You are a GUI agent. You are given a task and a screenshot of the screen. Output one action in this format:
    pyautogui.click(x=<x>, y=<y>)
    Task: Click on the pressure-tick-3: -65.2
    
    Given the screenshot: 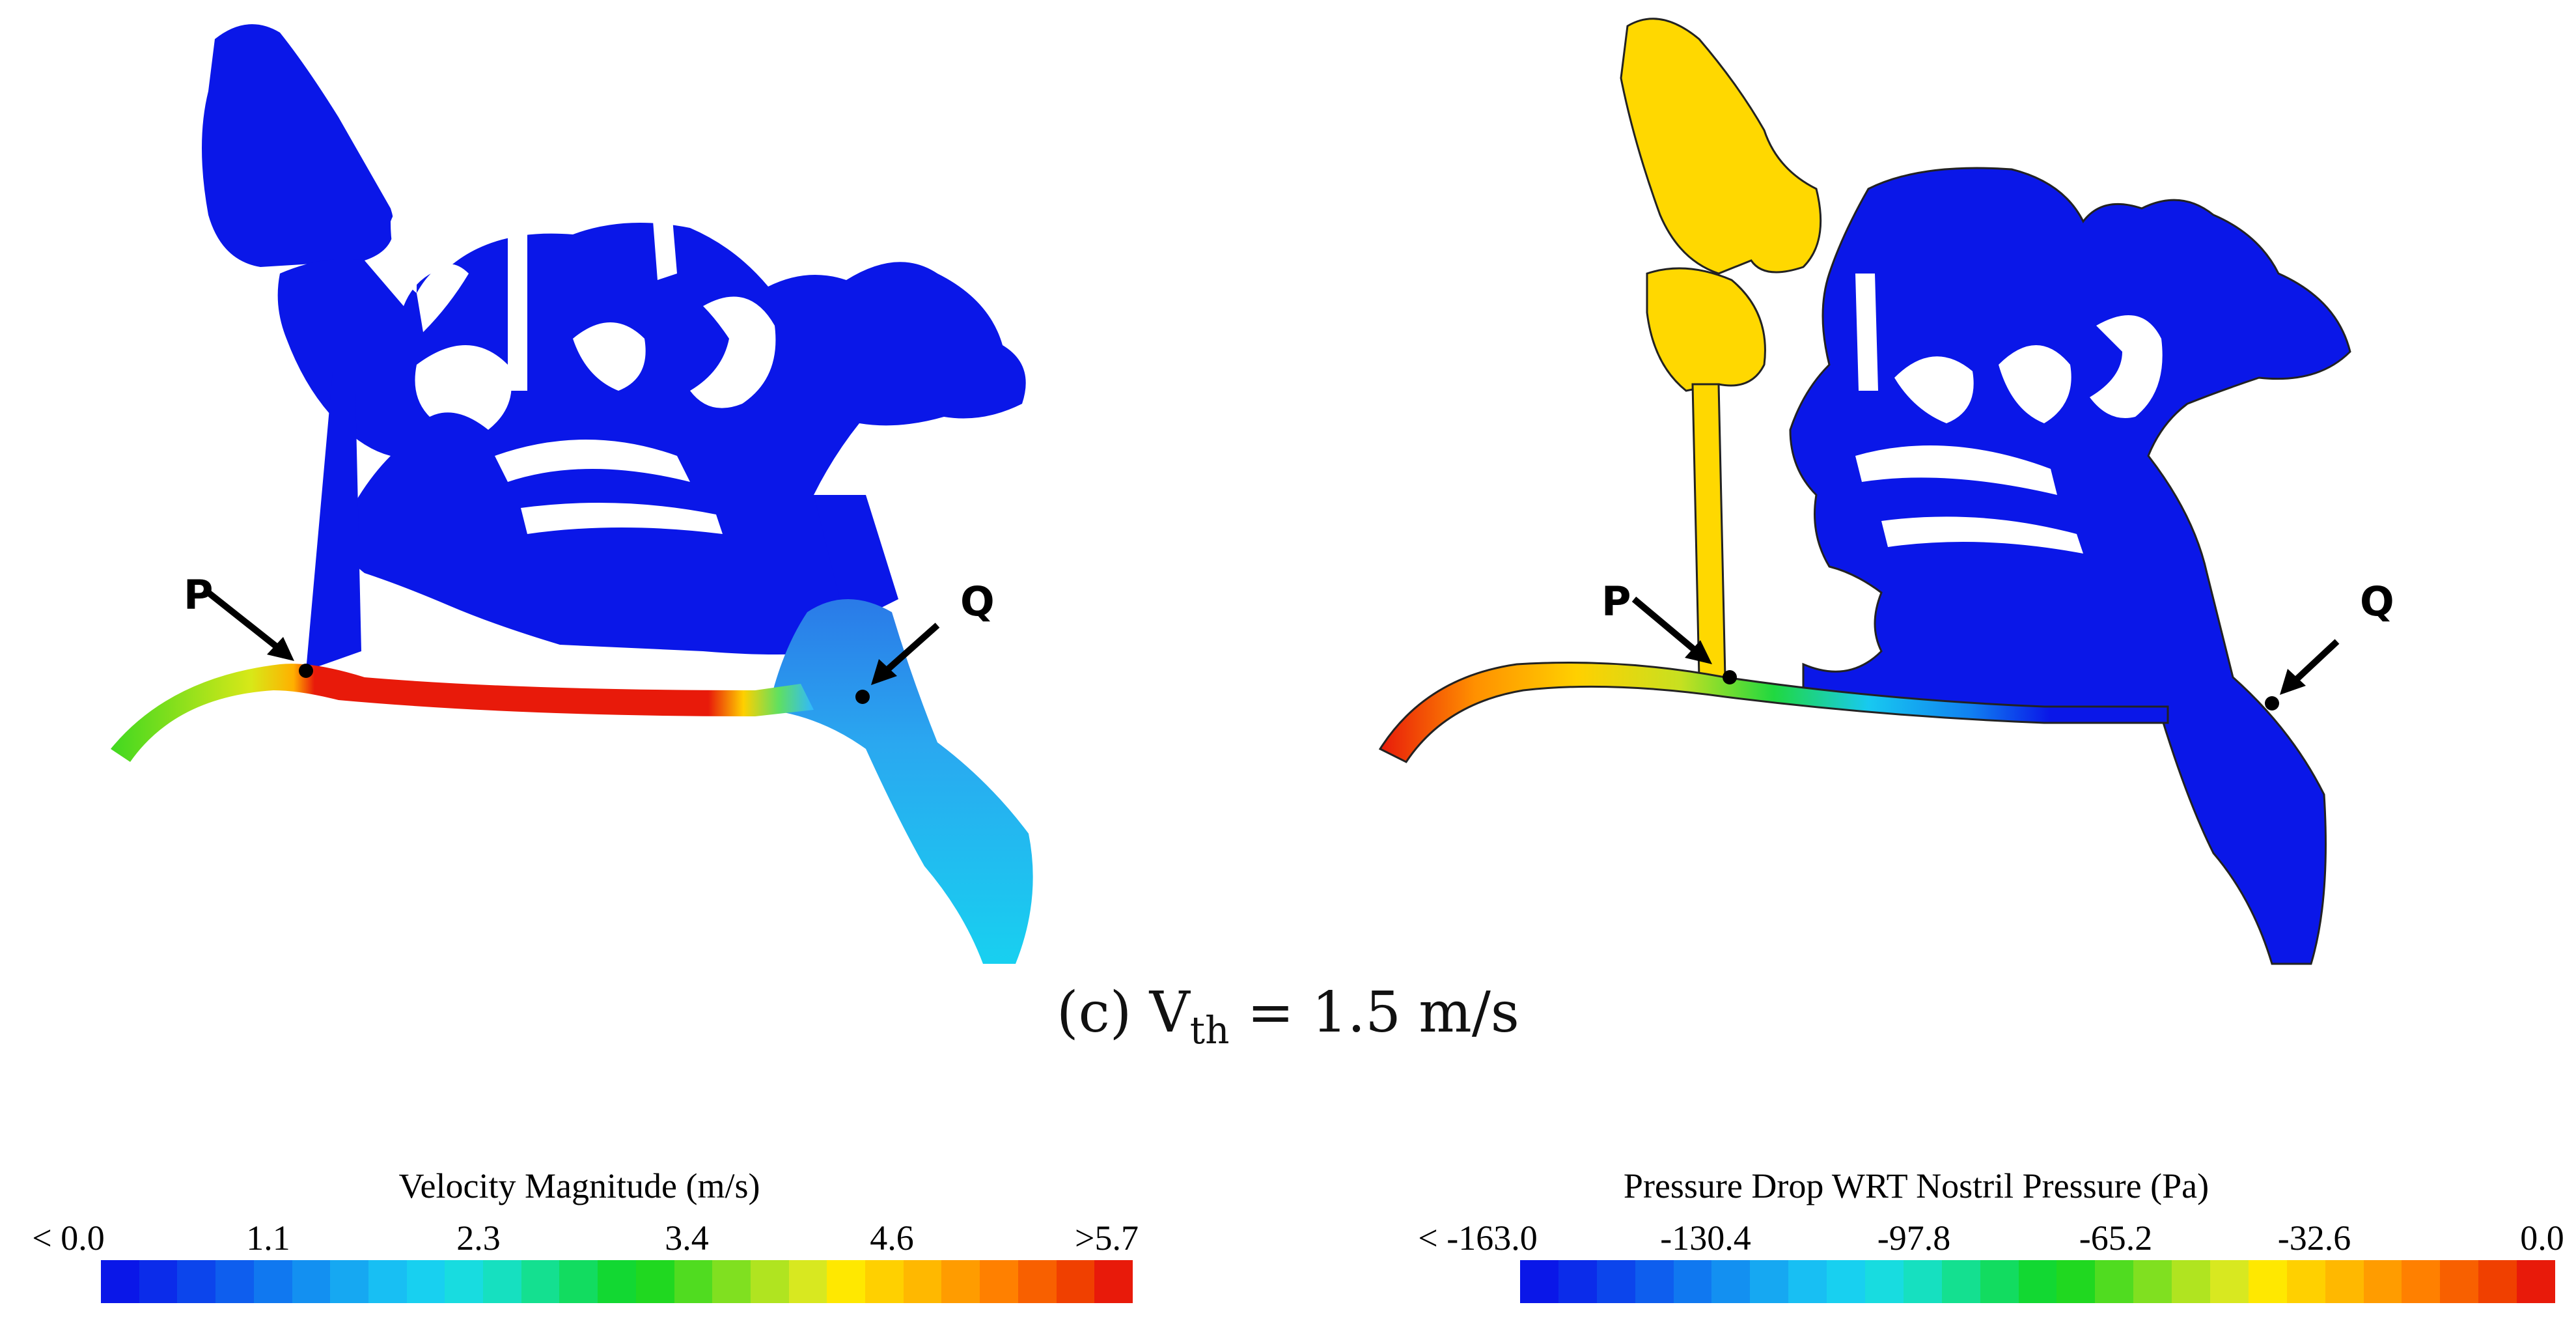 What is the action you would take?
    pyautogui.click(x=2116, y=1238)
    